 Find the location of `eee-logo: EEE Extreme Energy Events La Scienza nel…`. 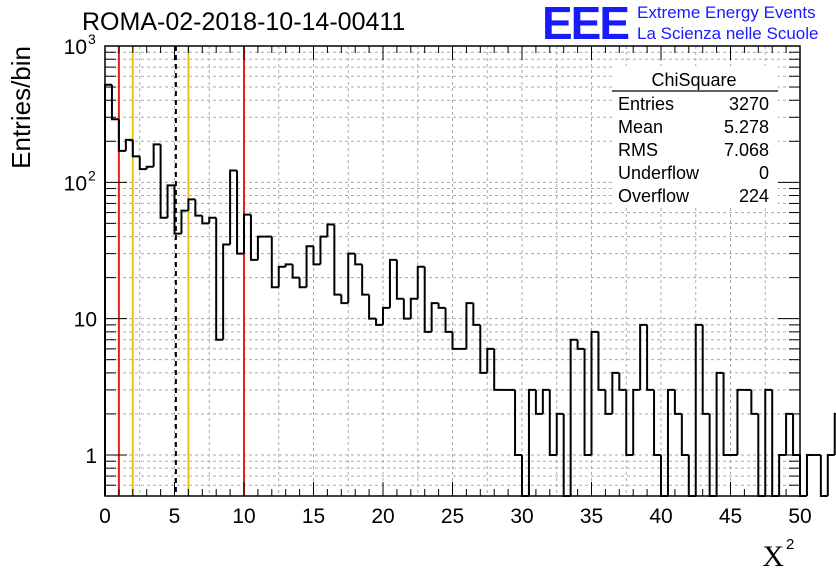

eee-logo: EEE Extreme Energy Events La Scienza nel… is located at coordinates (687, 24).